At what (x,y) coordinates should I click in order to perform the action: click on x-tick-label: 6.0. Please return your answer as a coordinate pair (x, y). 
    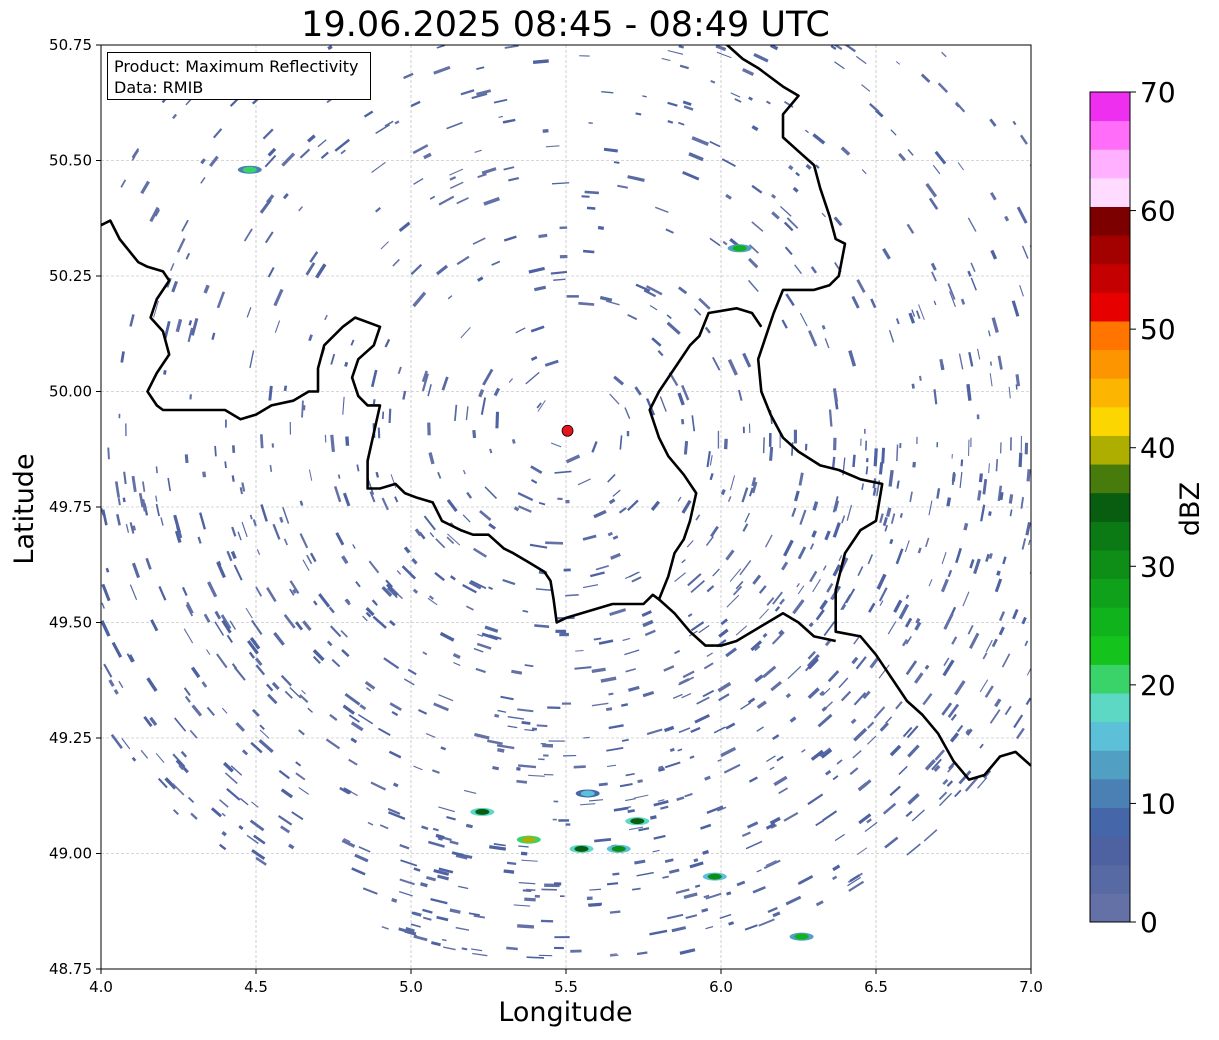
    Looking at the image, I should click on (721, 987).